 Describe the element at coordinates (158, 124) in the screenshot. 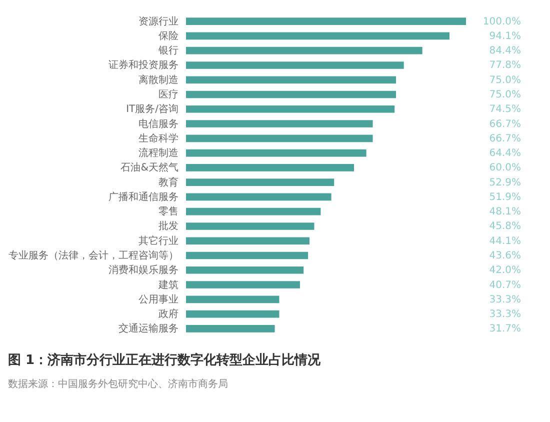

I see `y-tick-label: 电信服务` at that location.